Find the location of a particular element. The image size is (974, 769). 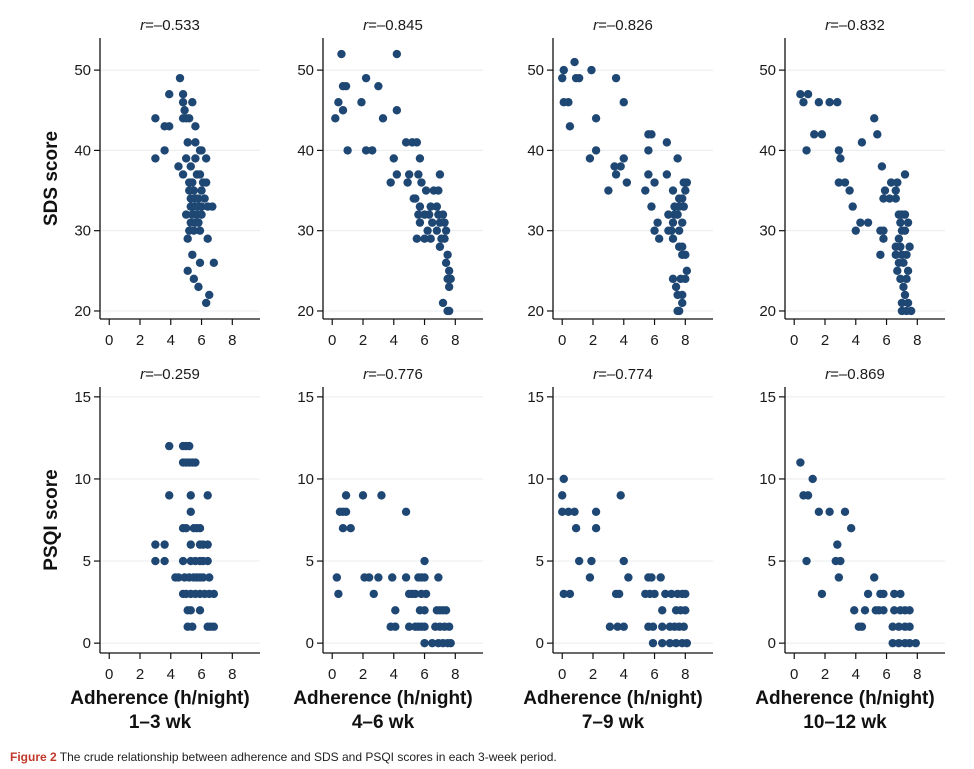

panel-title: r=–0.826 is located at coordinates (623, 25).